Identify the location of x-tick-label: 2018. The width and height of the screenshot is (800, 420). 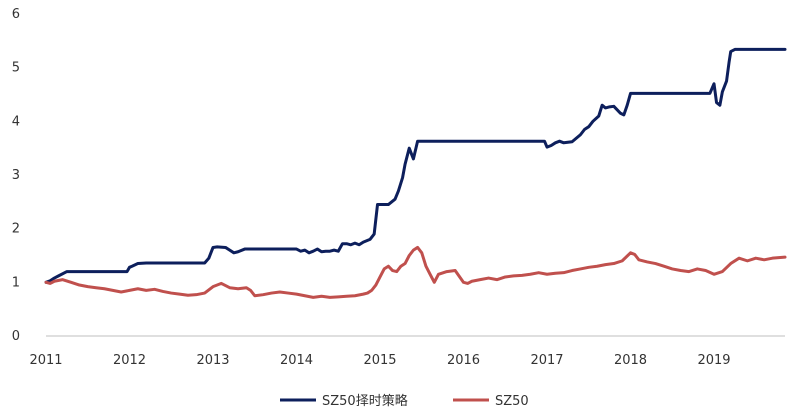
(630, 360).